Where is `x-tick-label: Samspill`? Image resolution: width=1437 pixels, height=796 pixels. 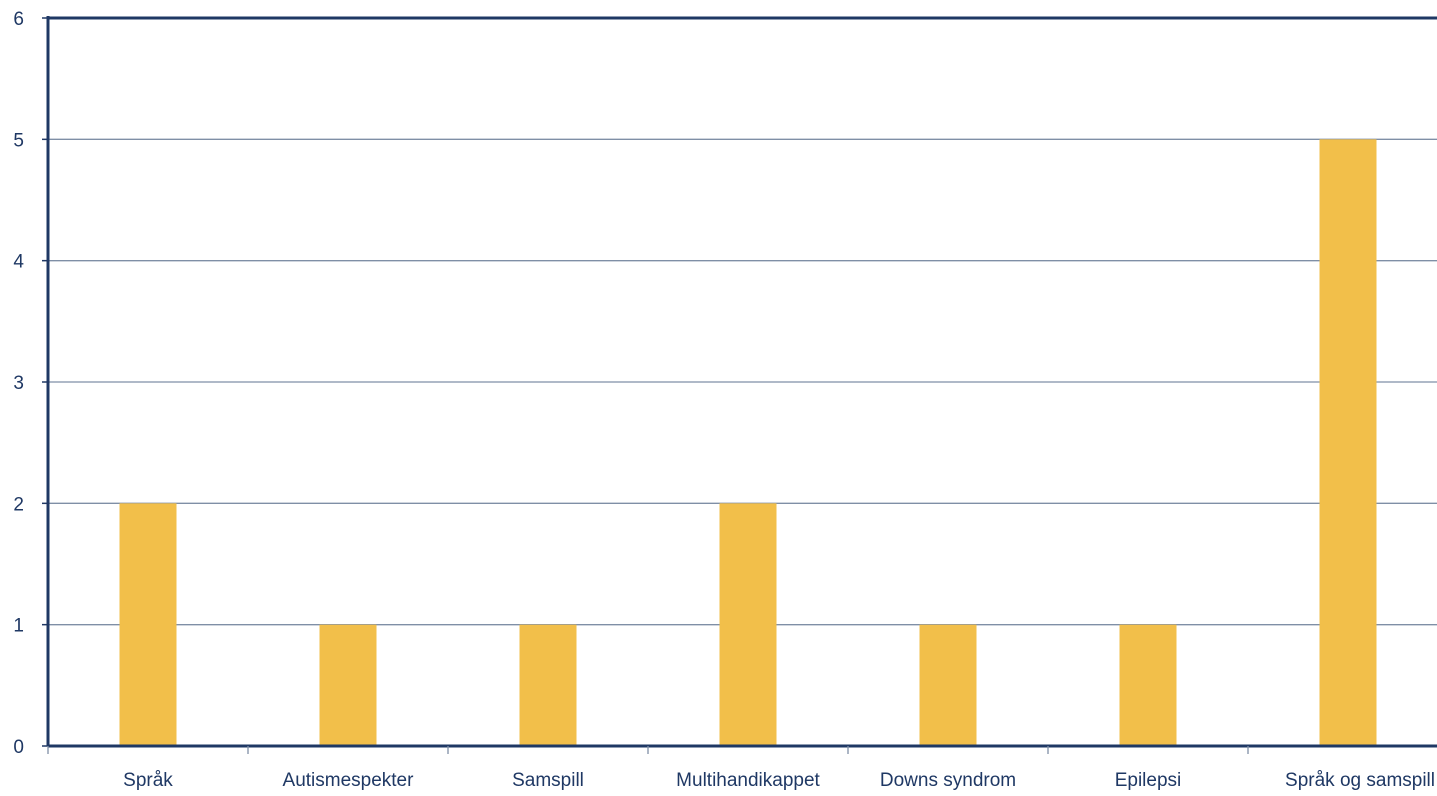
x-tick-label: Samspill is located at coordinates (548, 780).